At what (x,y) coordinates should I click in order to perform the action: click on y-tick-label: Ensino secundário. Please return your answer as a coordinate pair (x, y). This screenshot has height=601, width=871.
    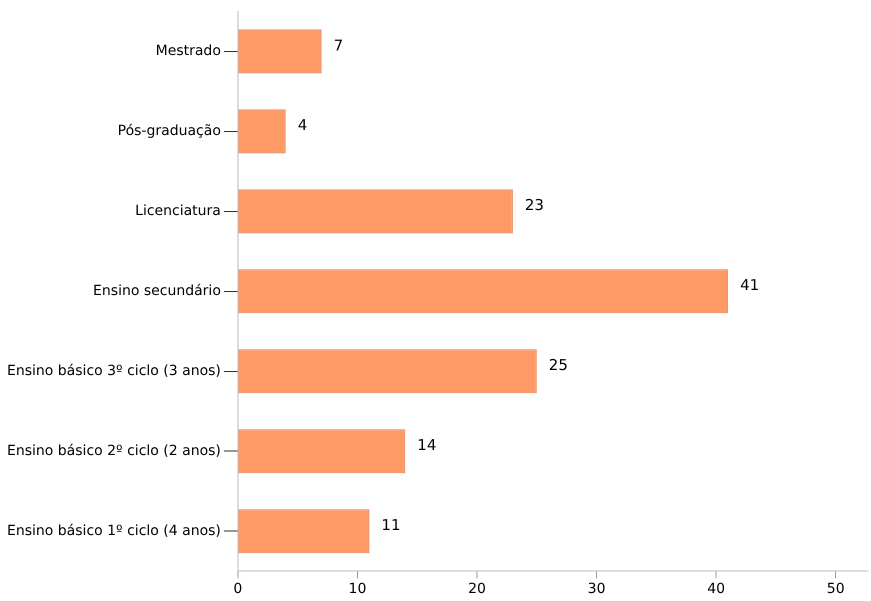
    Looking at the image, I should click on (157, 290).